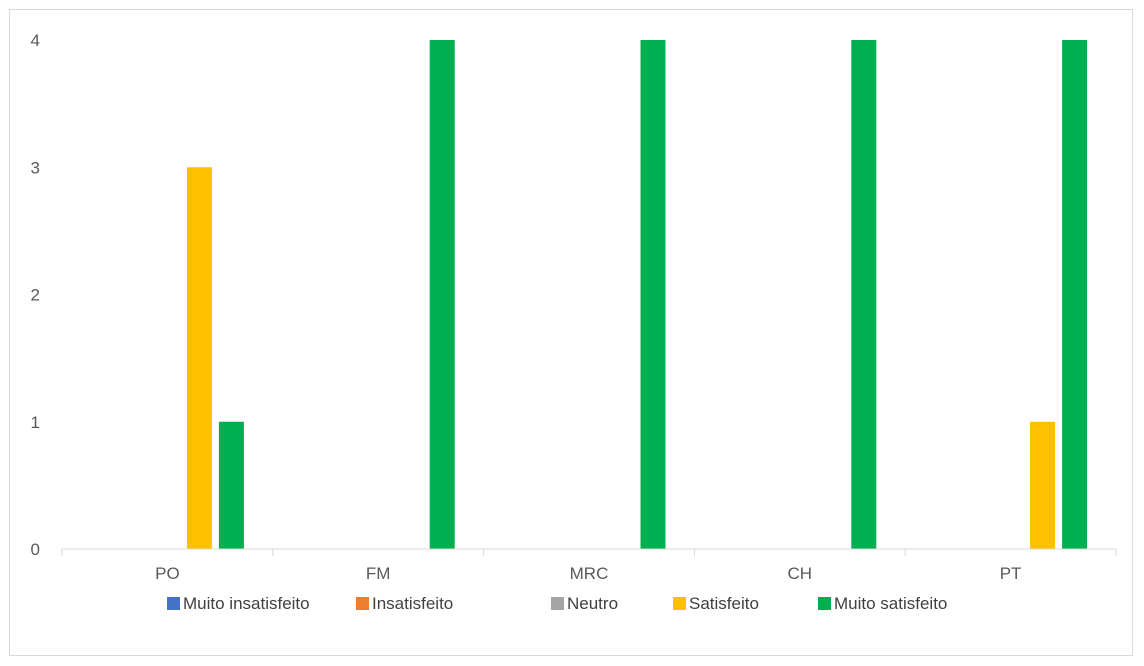 This screenshot has width=1144, height=666. I want to click on x-category-label: CH, so click(800, 573).